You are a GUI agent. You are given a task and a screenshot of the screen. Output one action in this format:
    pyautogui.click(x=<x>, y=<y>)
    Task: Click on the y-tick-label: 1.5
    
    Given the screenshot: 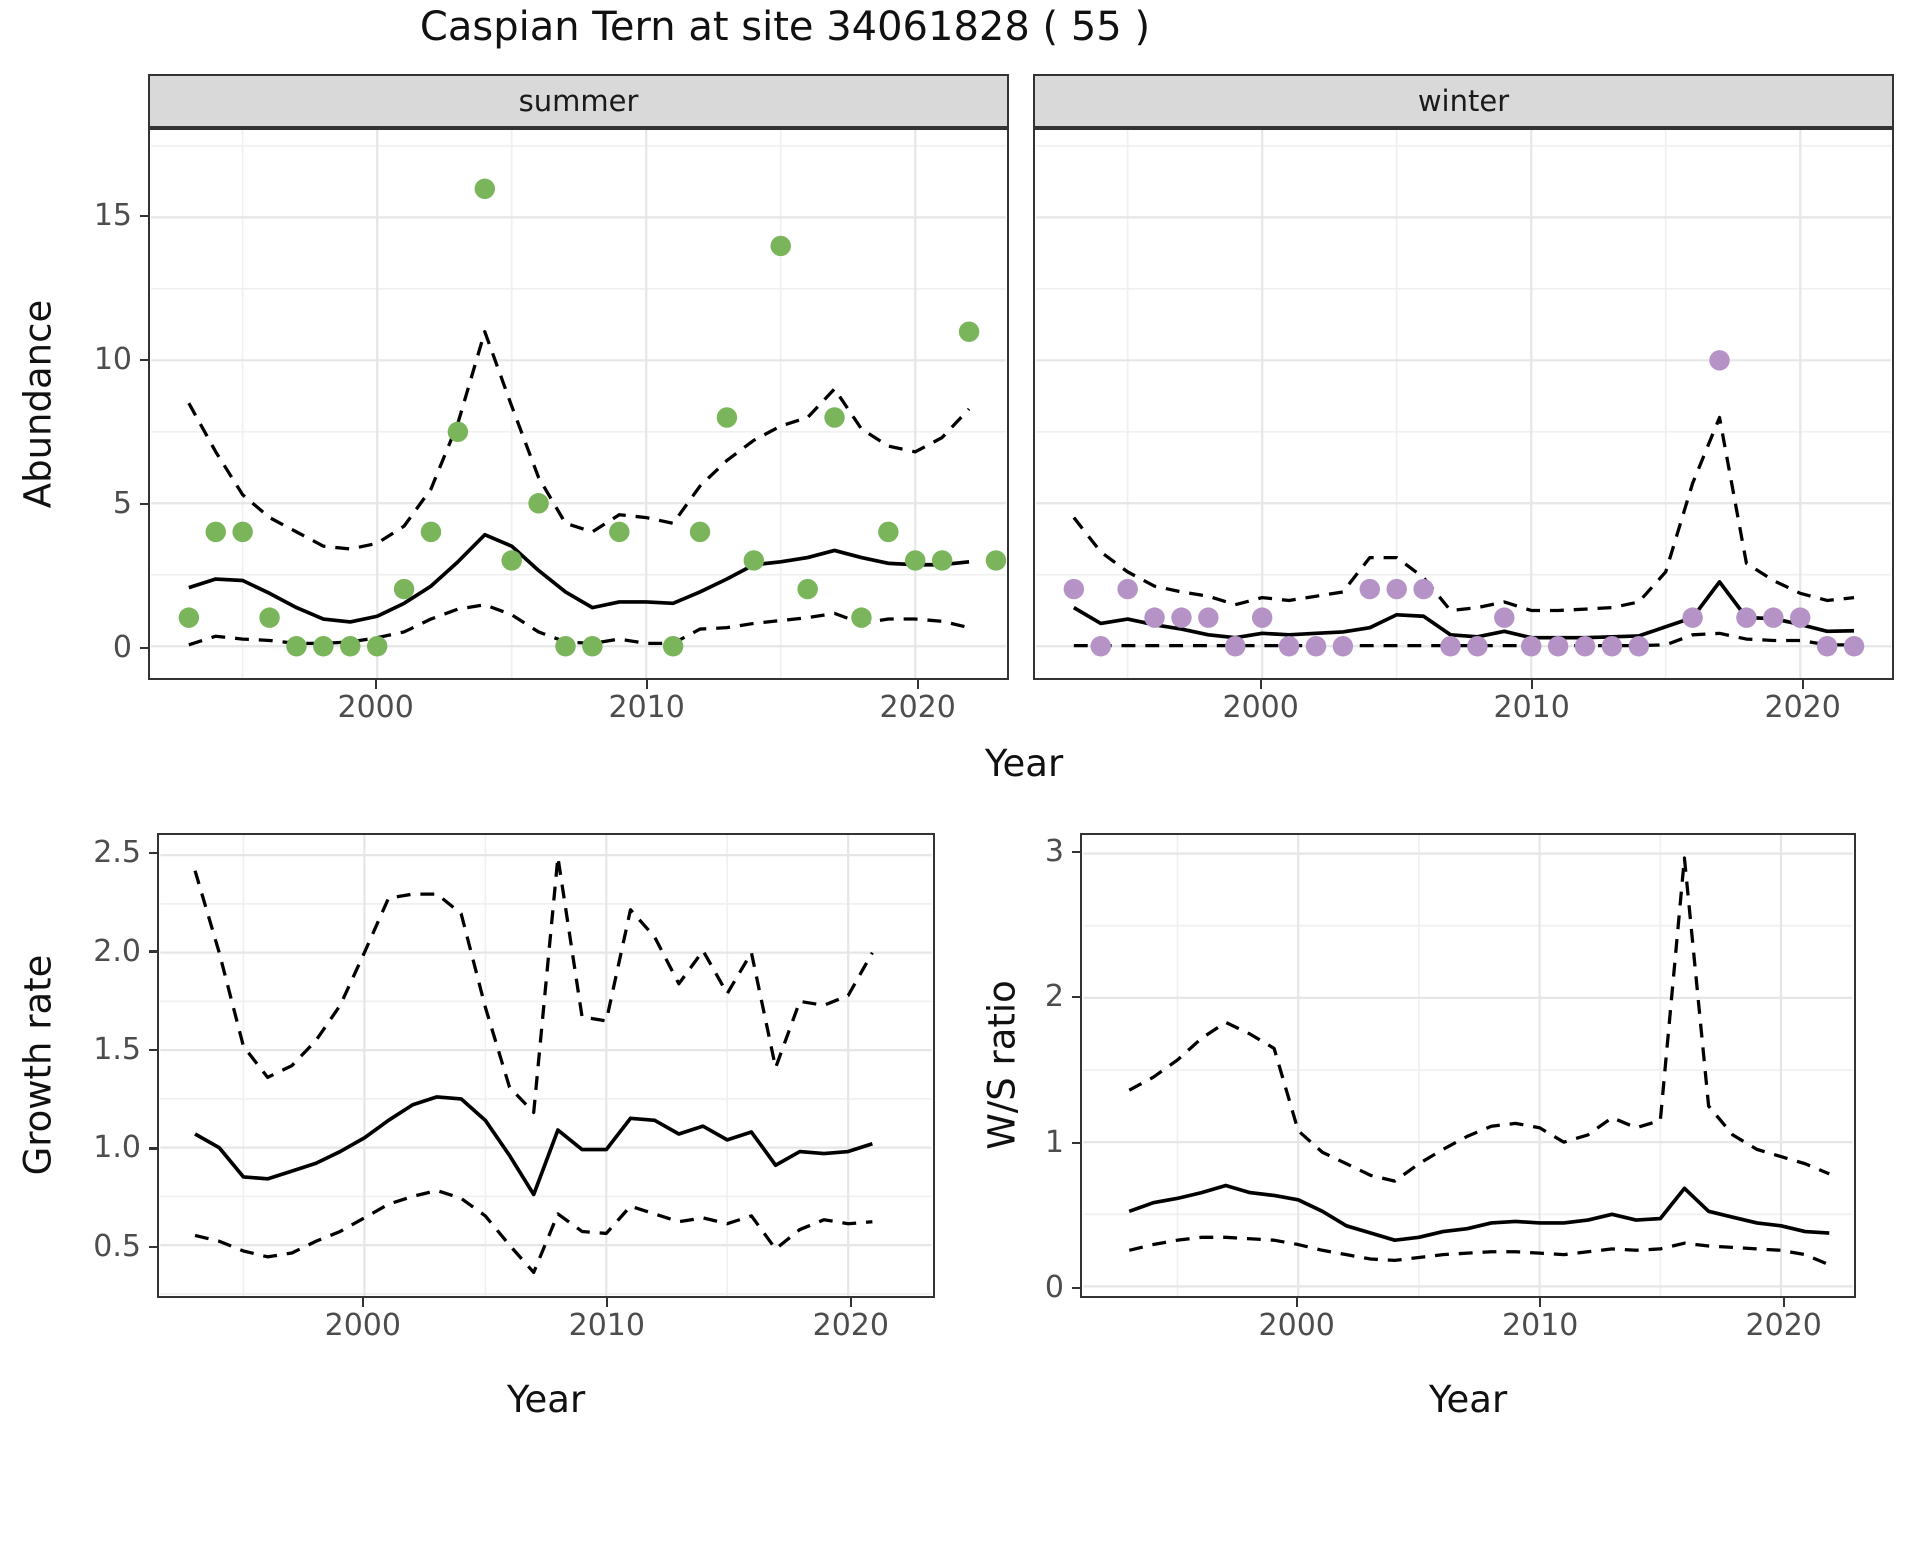 What is the action you would take?
    pyautogui.click(x=117, y=1049)
    